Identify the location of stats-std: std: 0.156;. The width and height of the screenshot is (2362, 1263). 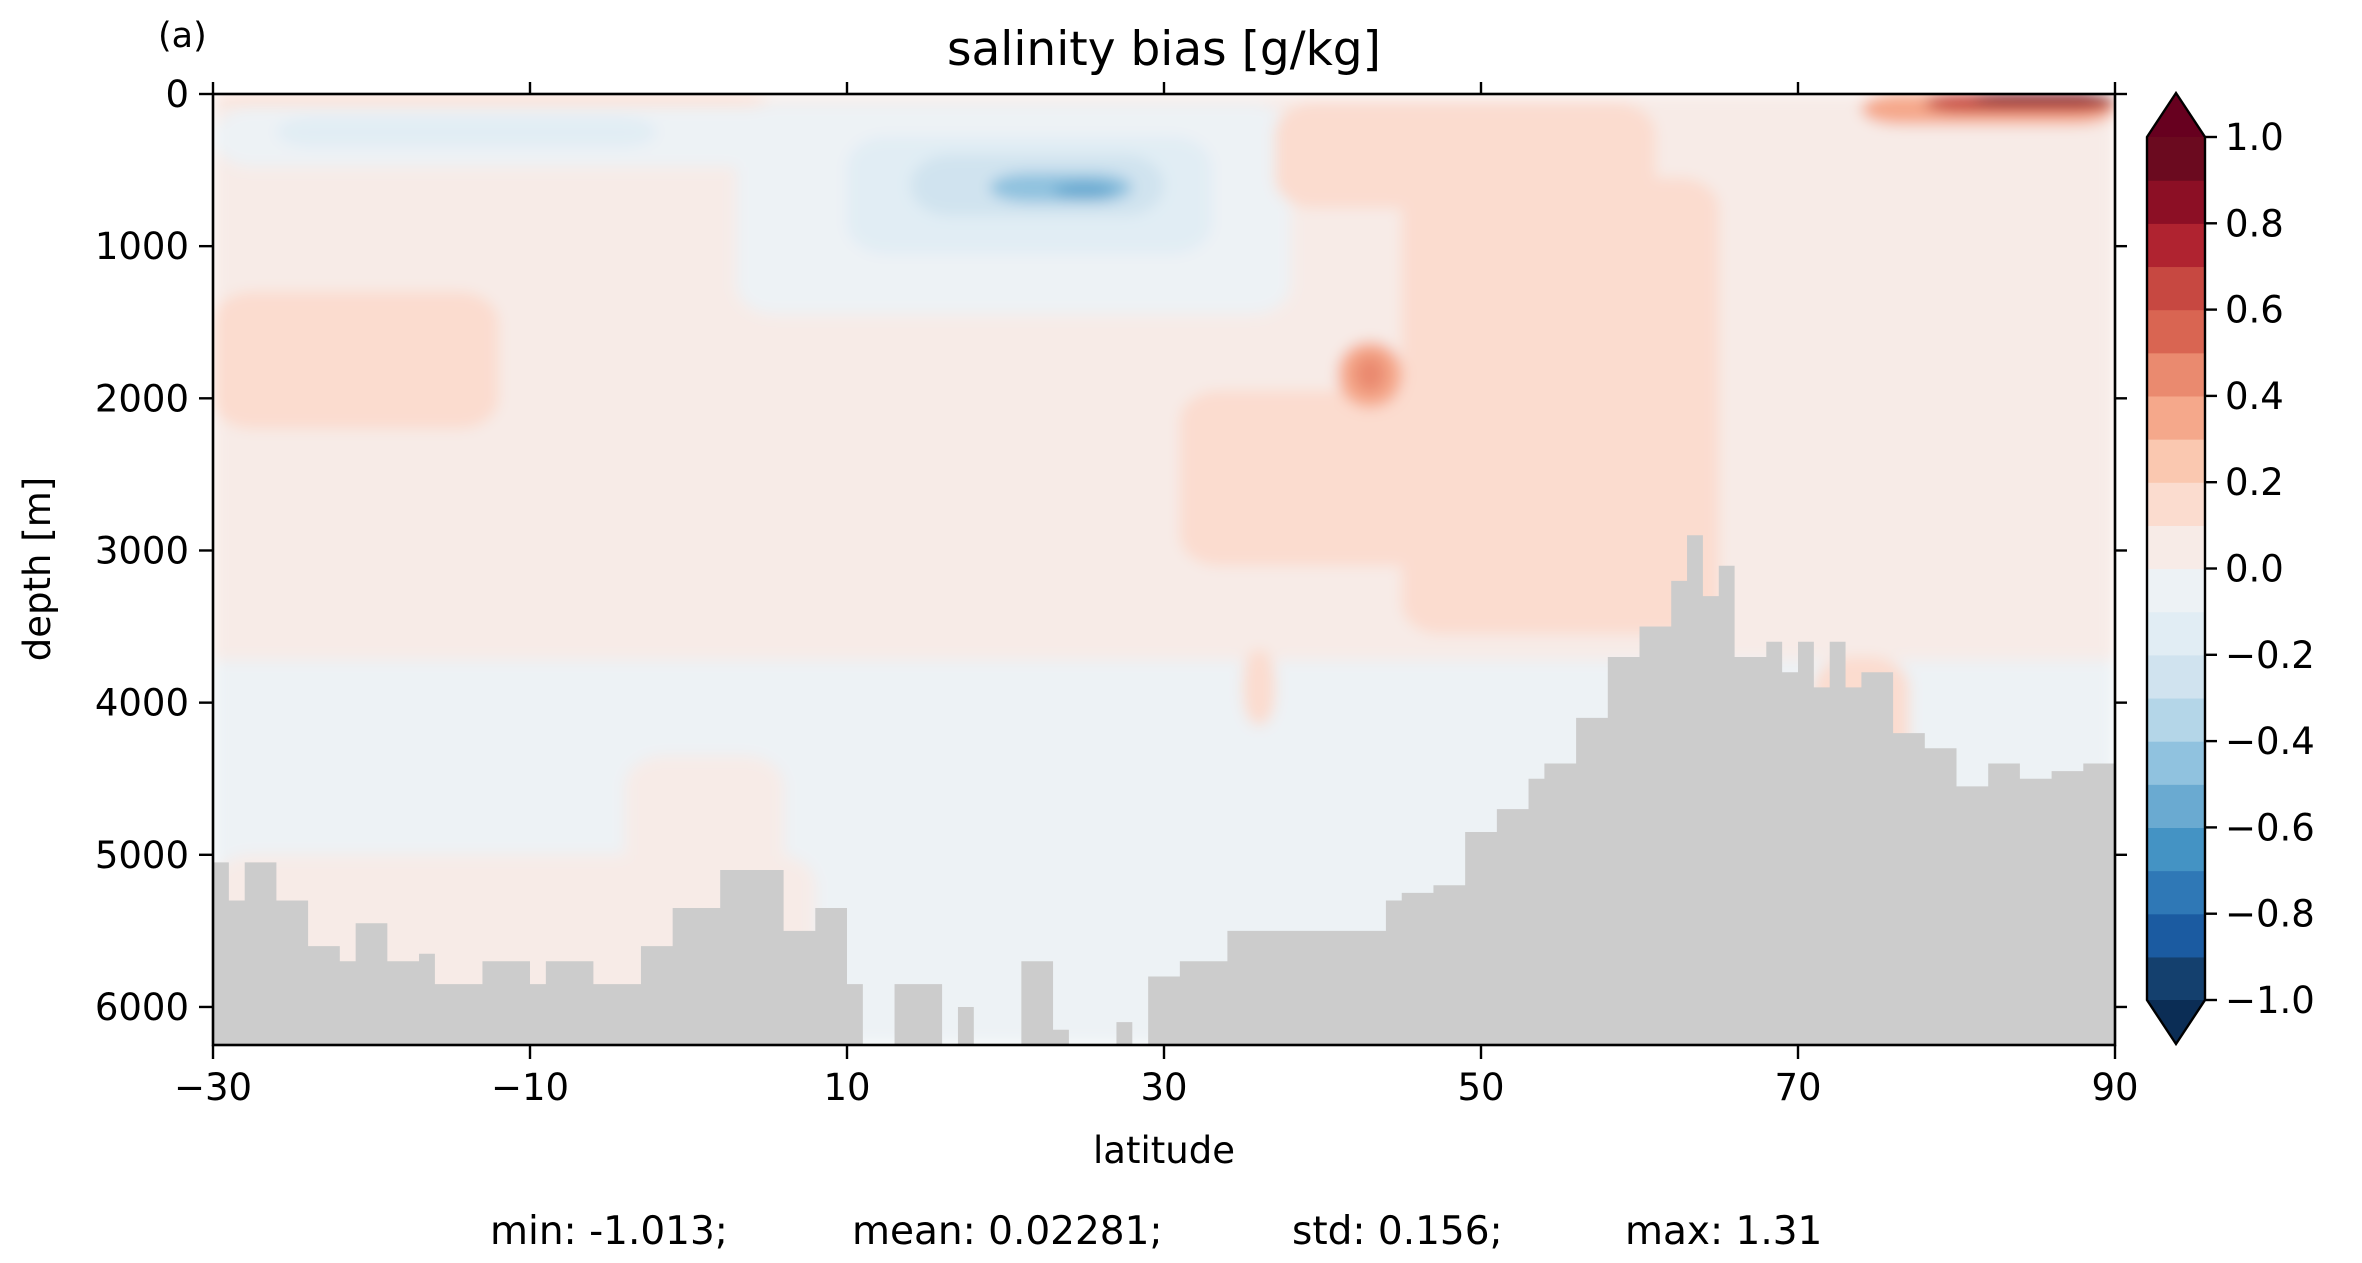
(1397, 1231).